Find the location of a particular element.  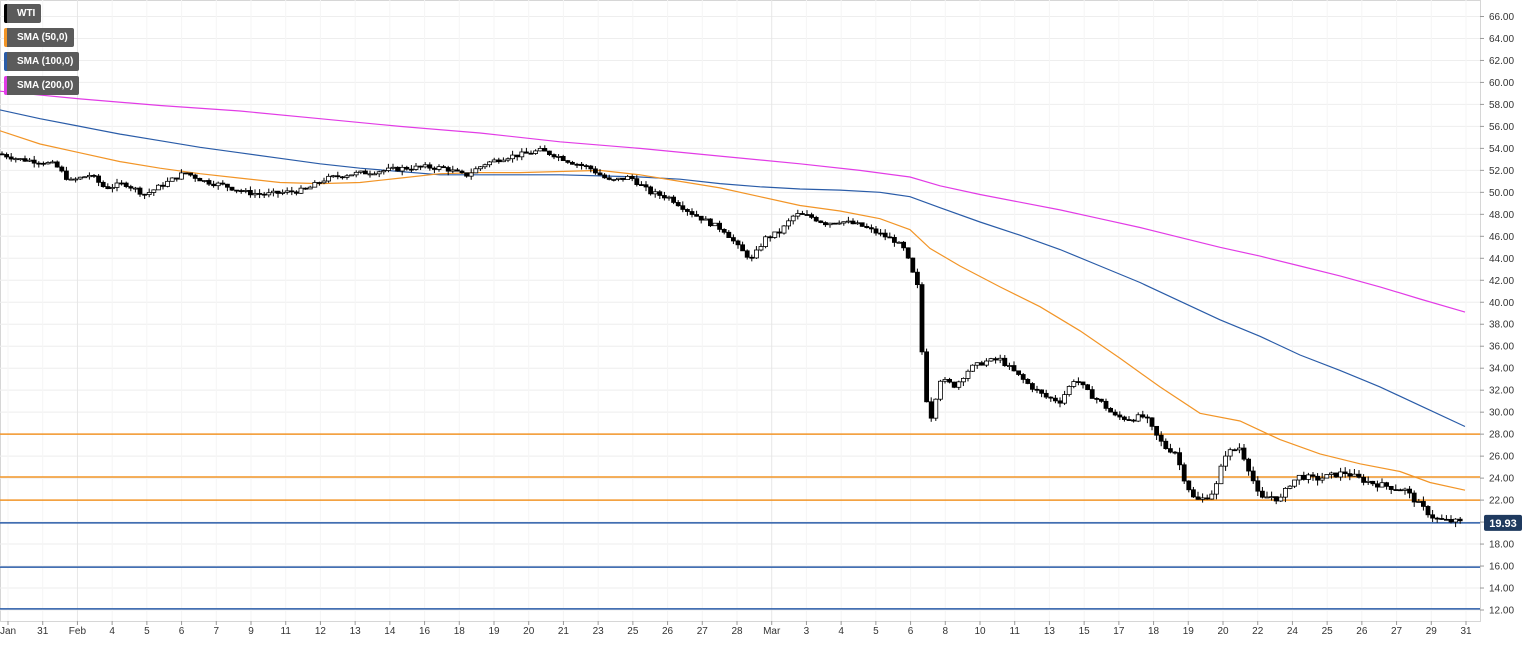

legend-item-sma-100: SMA (100,0) is located at coordinates (42, 61).